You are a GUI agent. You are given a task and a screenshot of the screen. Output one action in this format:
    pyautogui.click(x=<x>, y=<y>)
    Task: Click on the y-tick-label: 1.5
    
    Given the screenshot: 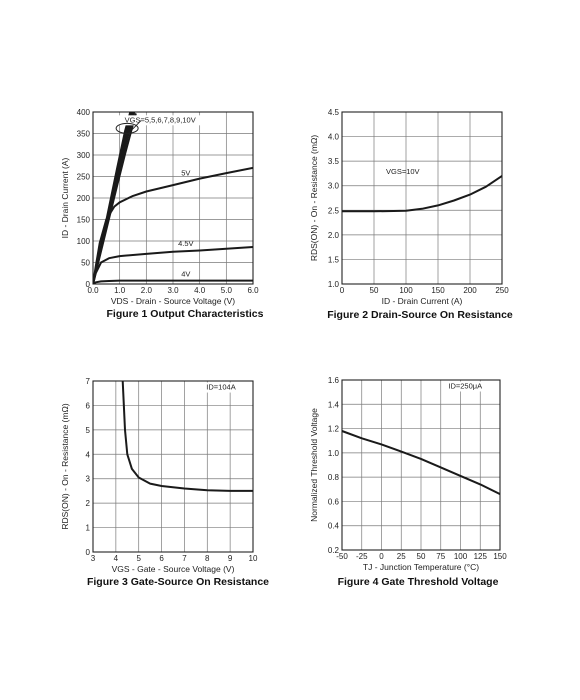 What is the action you would take?
    pyautogui.click(x=334, y=259)
    